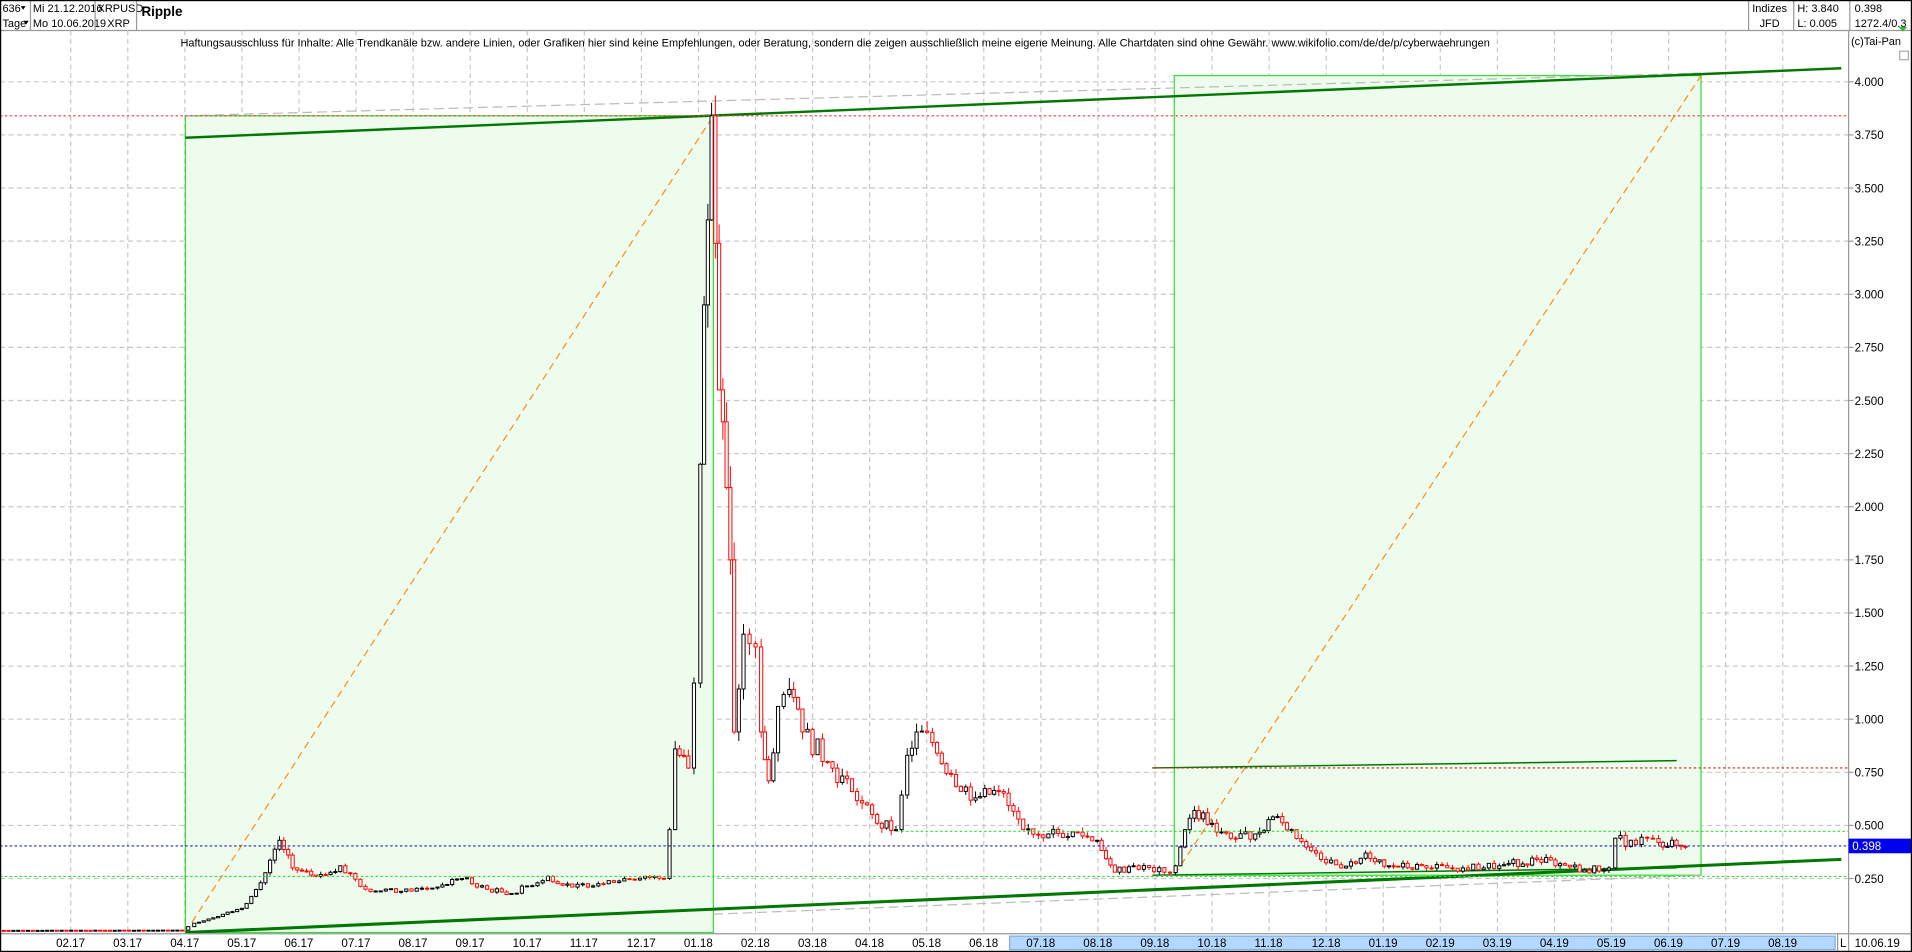  Describe the element at coordinates (755, 944) in the screenshot. I see `x-tick-label: 02.18` at that location.